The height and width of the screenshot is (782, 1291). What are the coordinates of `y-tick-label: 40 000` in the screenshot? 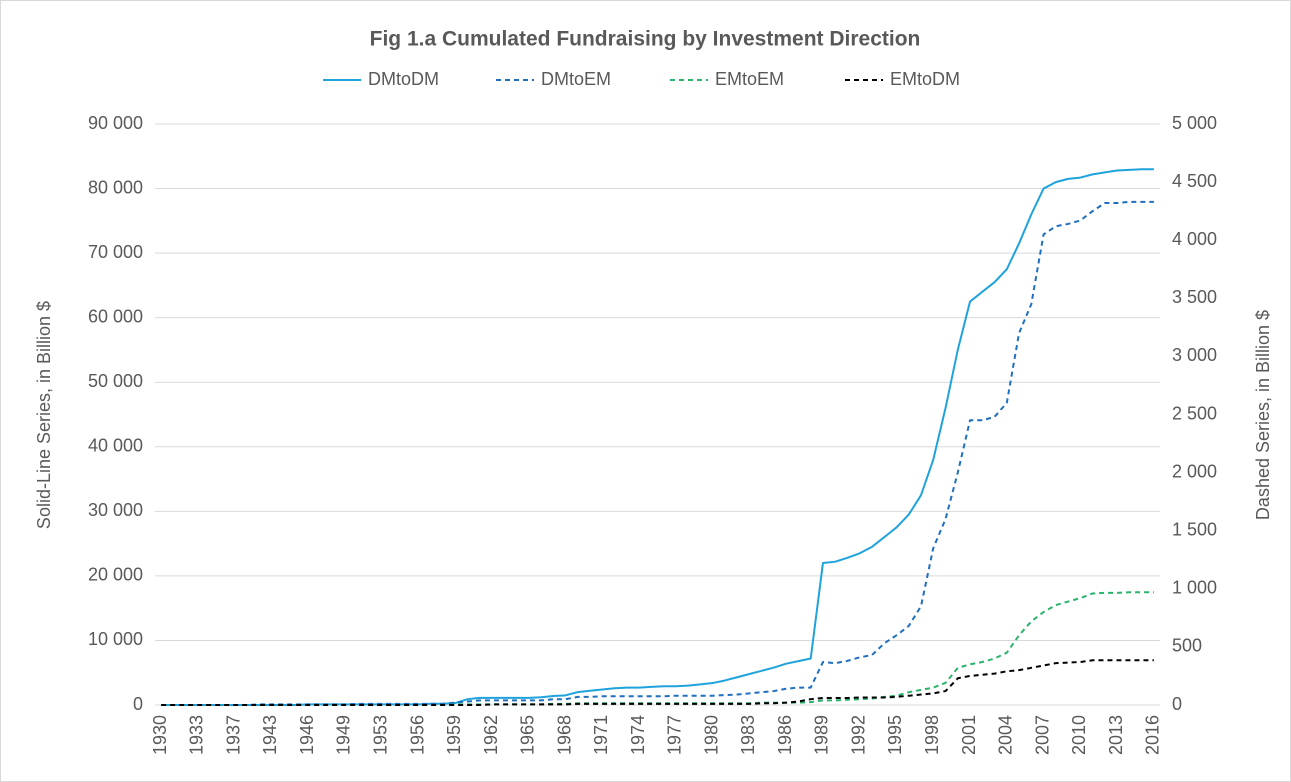 It's located at (115, 446).